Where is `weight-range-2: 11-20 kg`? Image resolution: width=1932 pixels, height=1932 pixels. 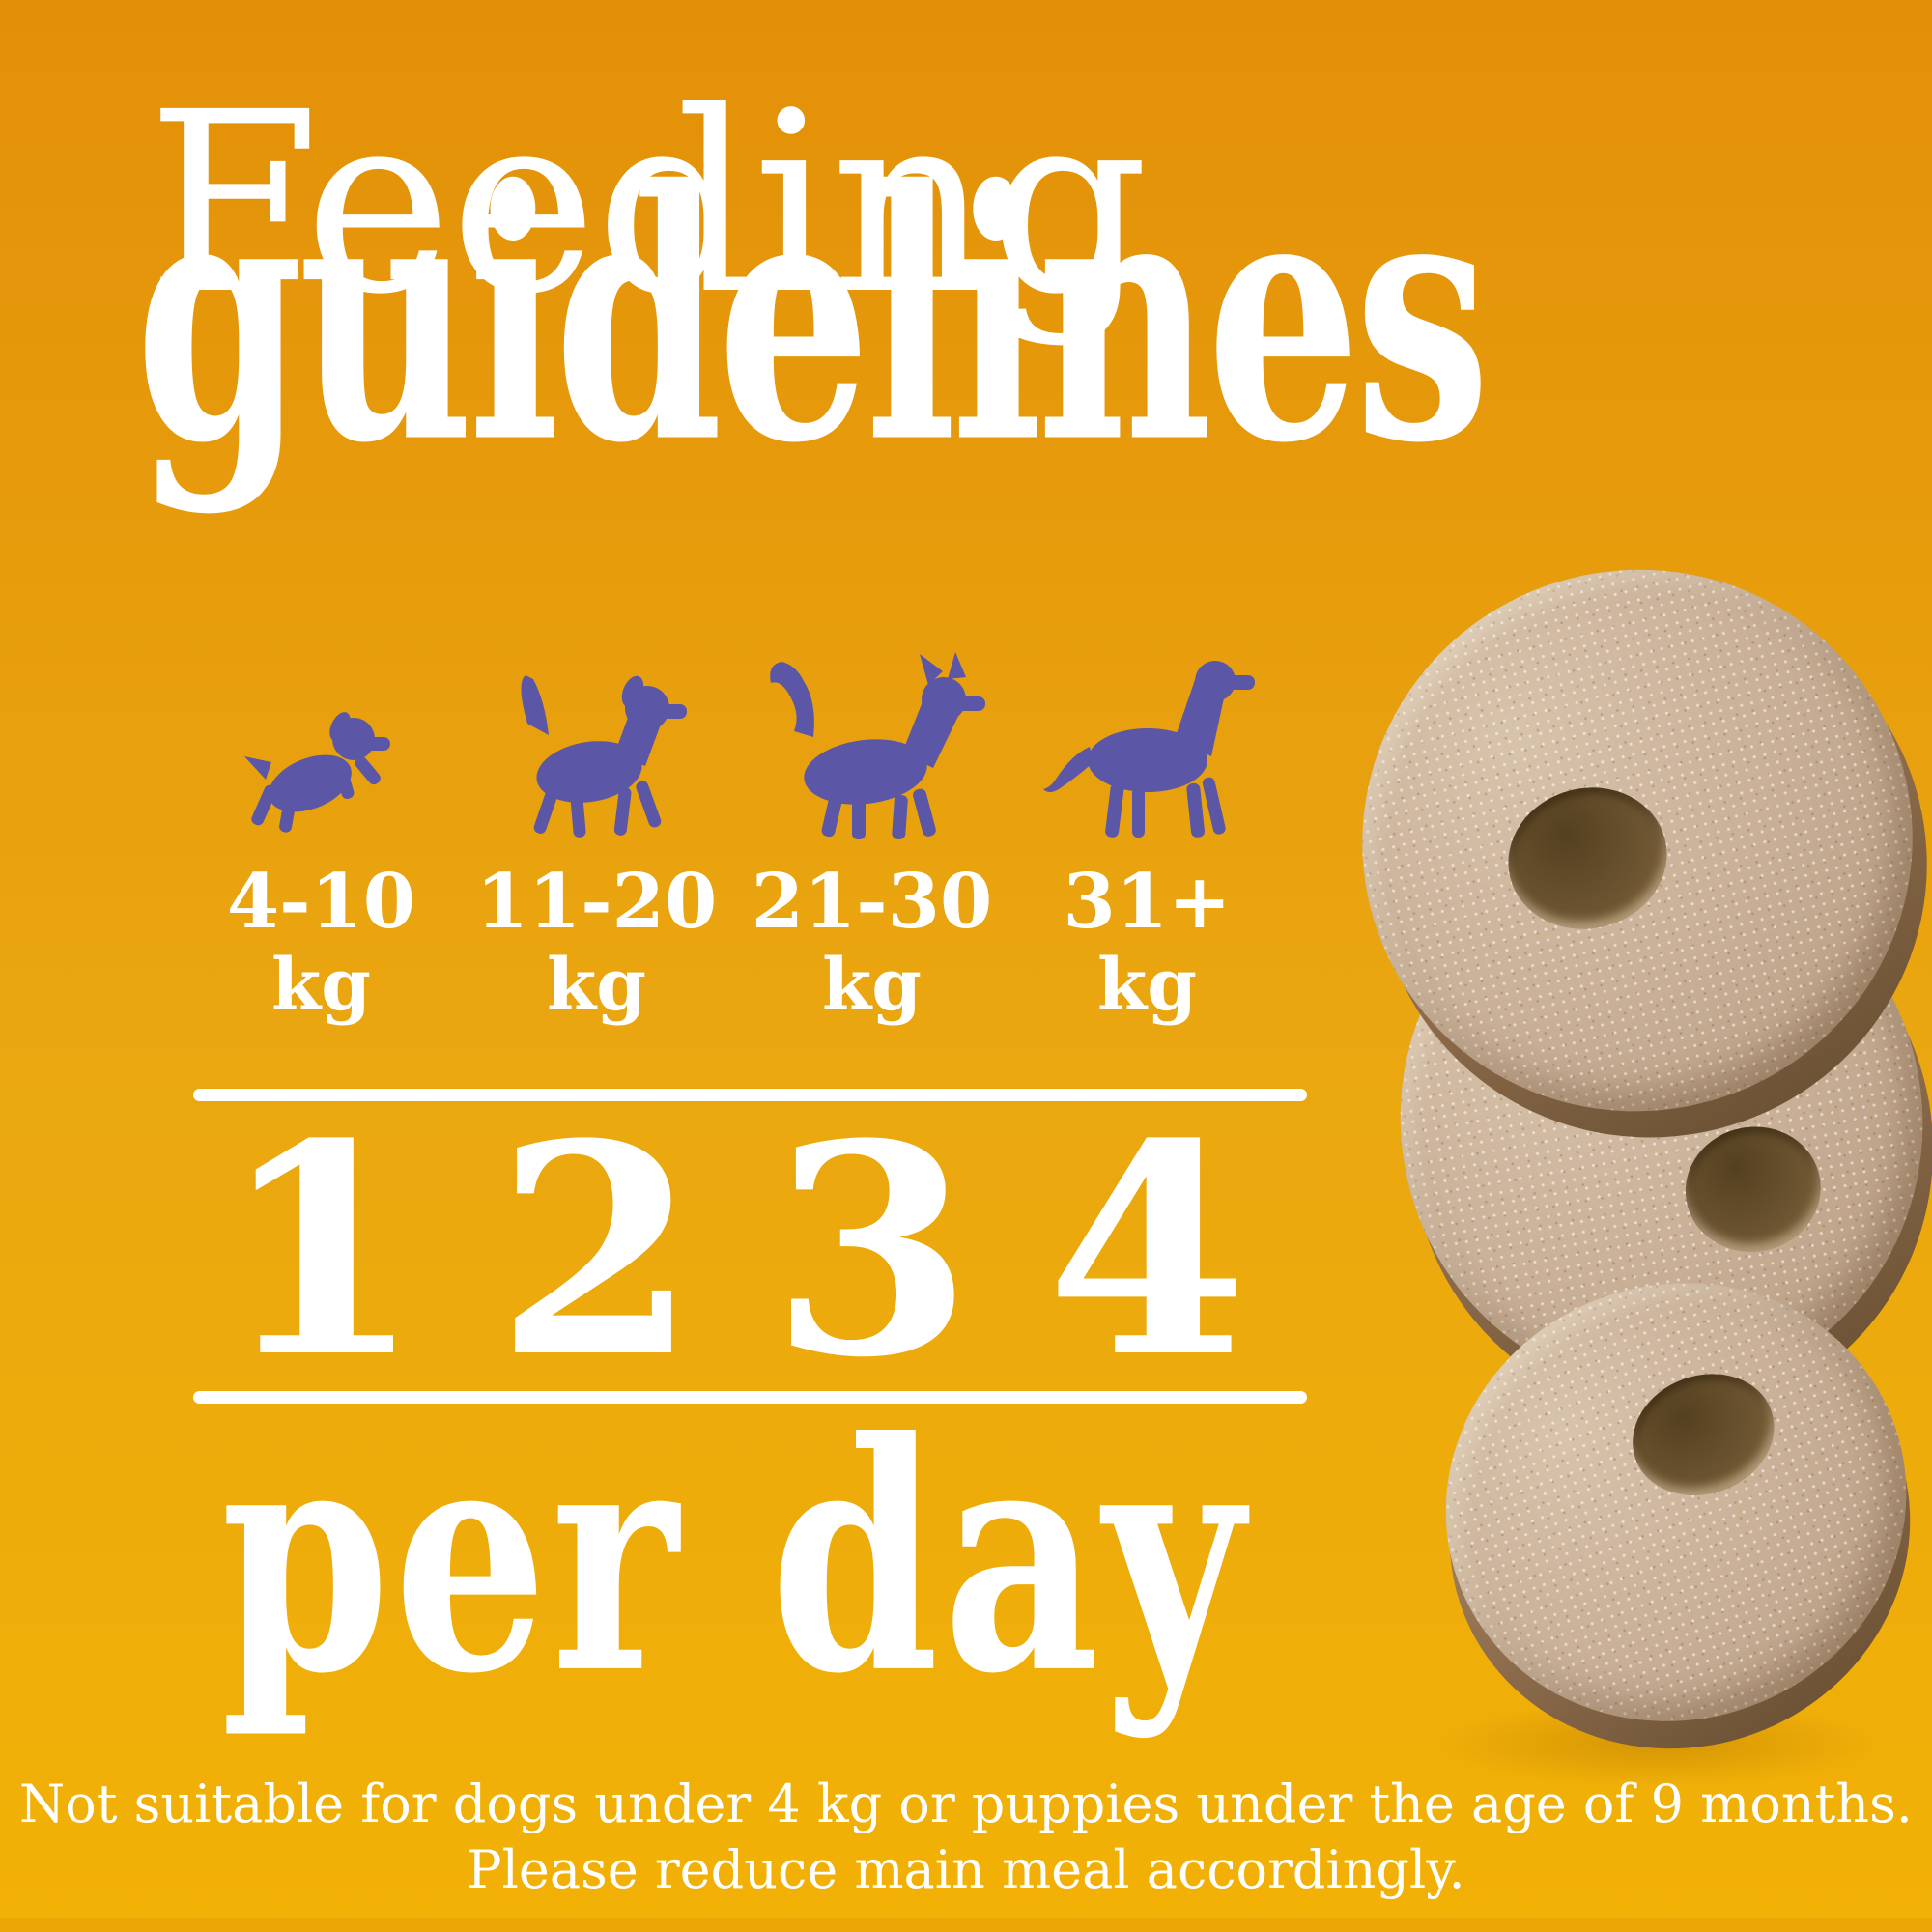 weight-range-2: 11-20 kg is located at coordinates (596, 942).